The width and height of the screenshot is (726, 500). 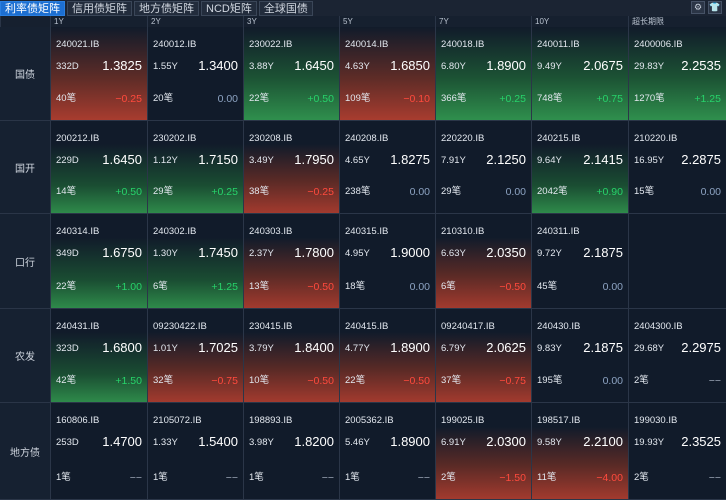 What do you see at coordinates (357, 442) in the screenshot?
I see `remaining-term: 5.46Y` at bounding box center [357, 442].